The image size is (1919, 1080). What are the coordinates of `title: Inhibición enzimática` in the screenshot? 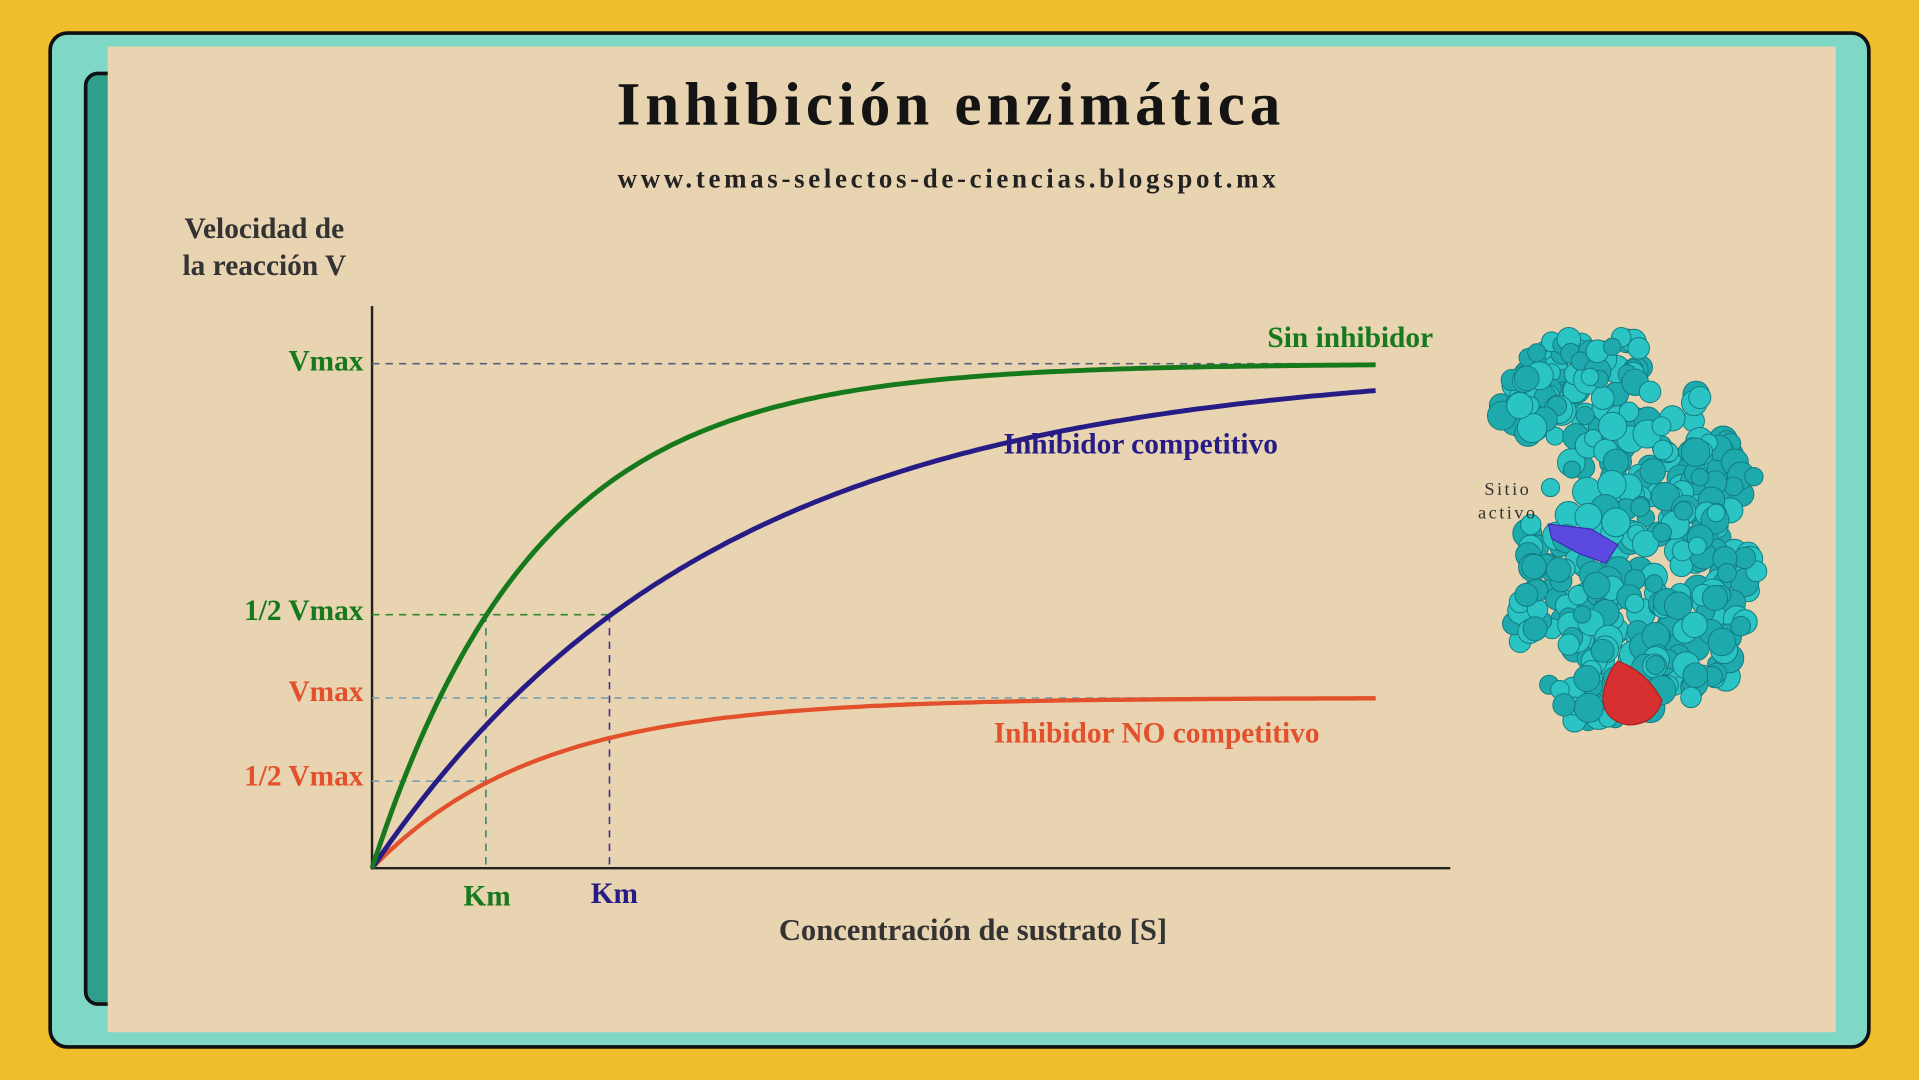 It's located at (951, 104).